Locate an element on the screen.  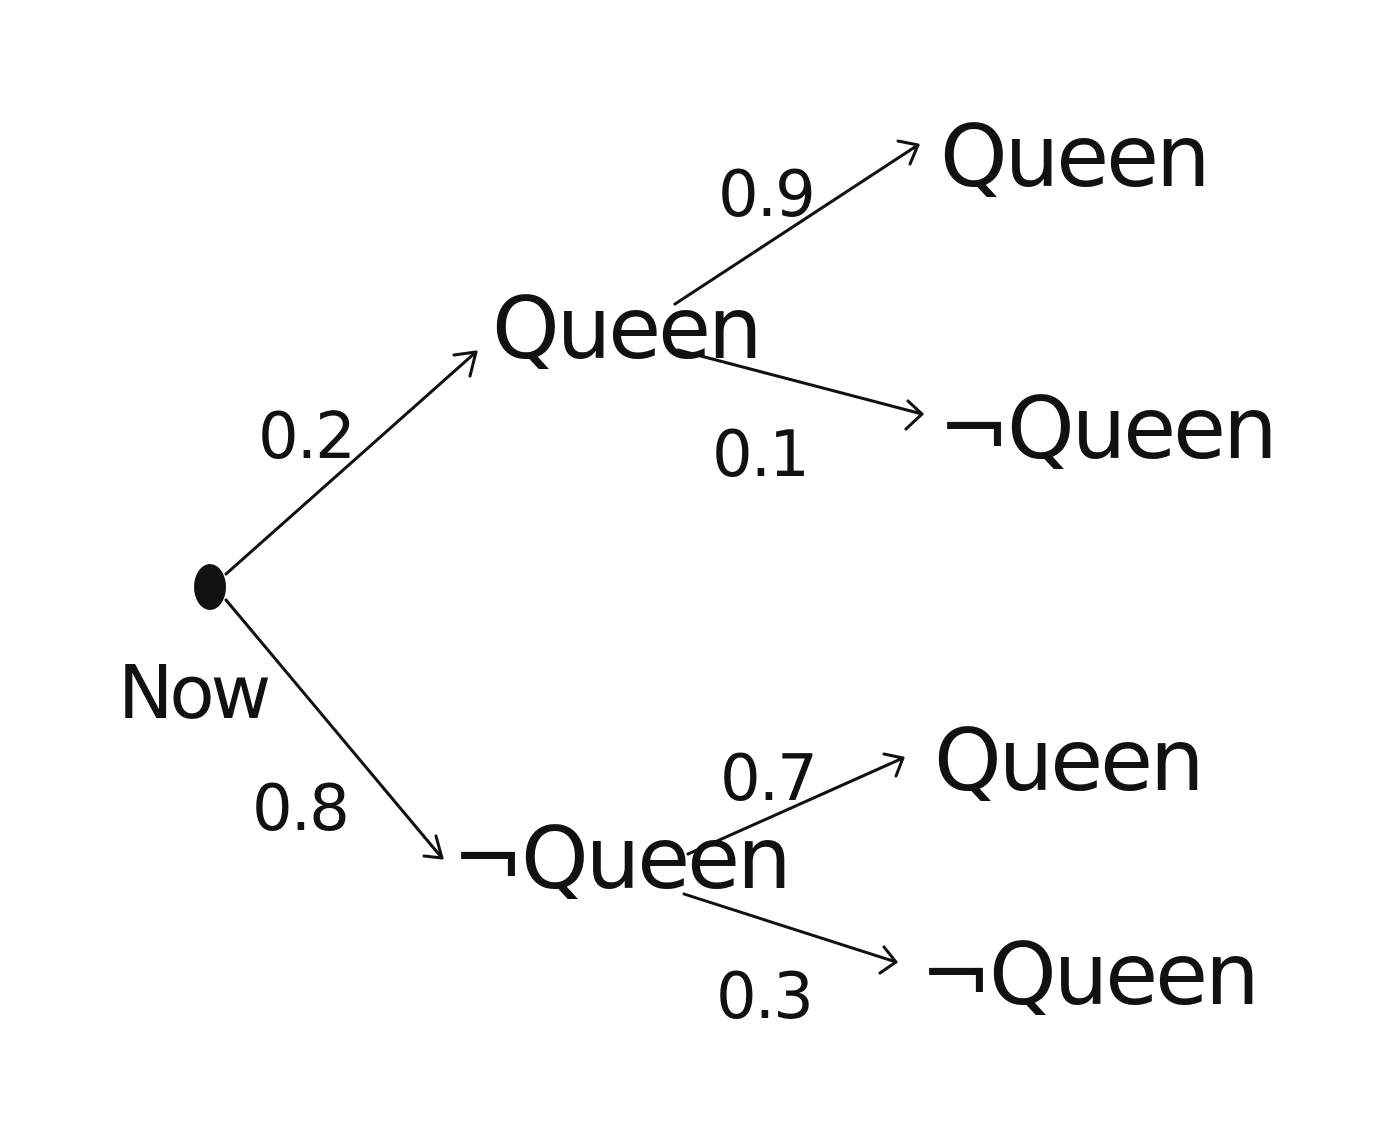
edge-queen-to-queen is located at coordinates (796, 224).